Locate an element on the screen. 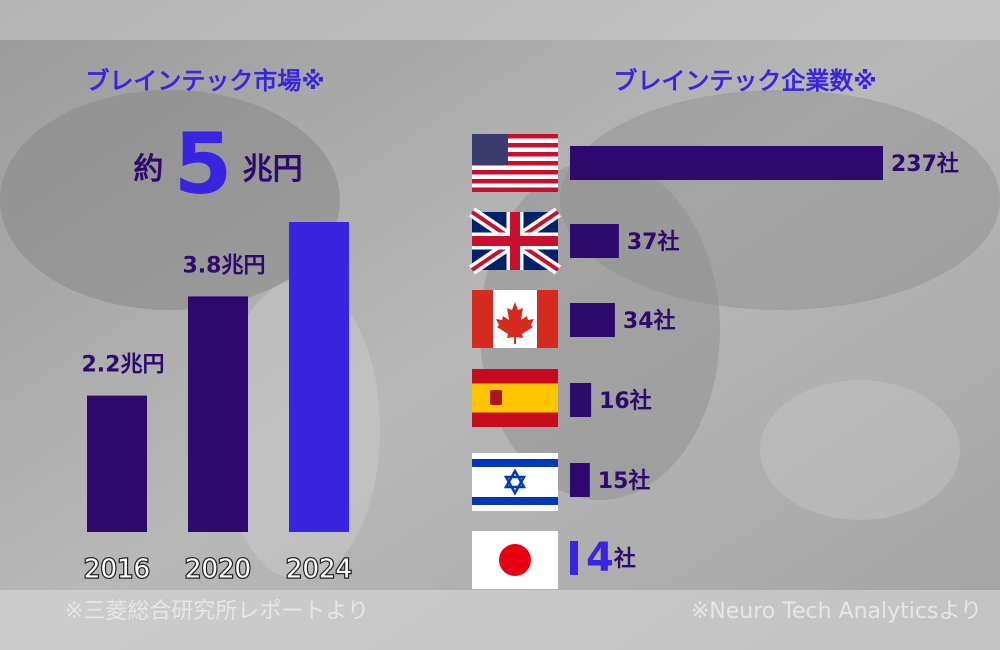 The height and width of the screenshot is (650, 1000). value-label: 34社 is located at coordinates (649, 321).